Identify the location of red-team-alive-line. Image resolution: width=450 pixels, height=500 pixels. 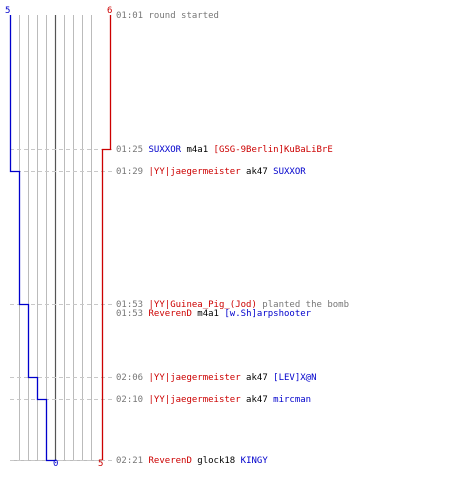
(106, 237).